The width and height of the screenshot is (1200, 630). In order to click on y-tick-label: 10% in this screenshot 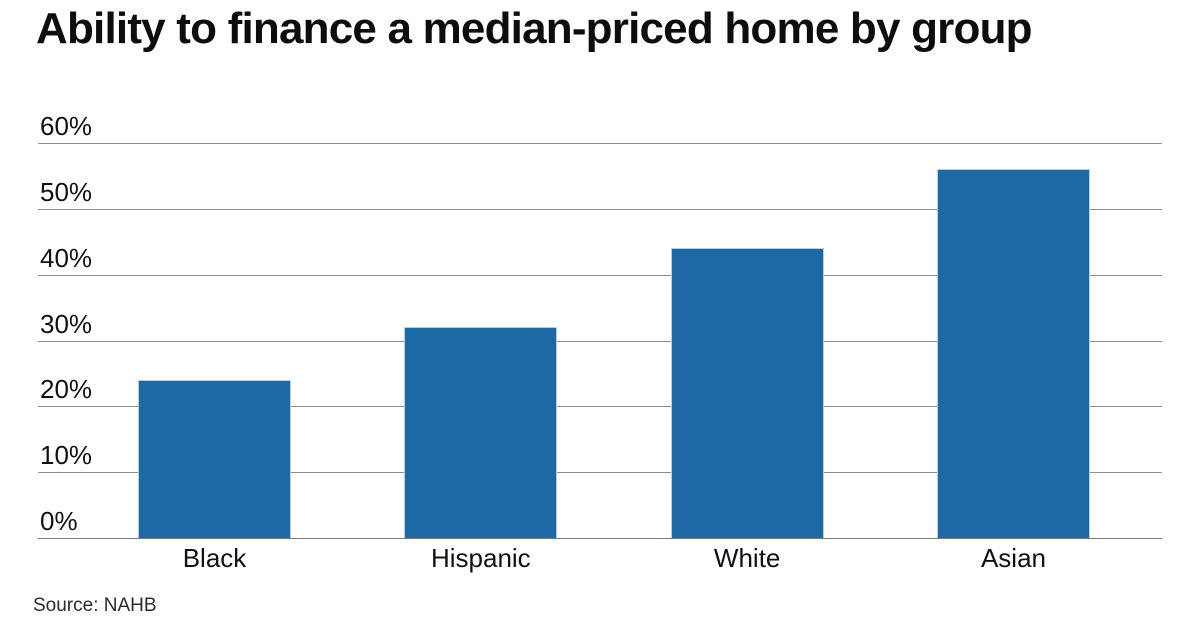, I will do `click(66, 455)`.